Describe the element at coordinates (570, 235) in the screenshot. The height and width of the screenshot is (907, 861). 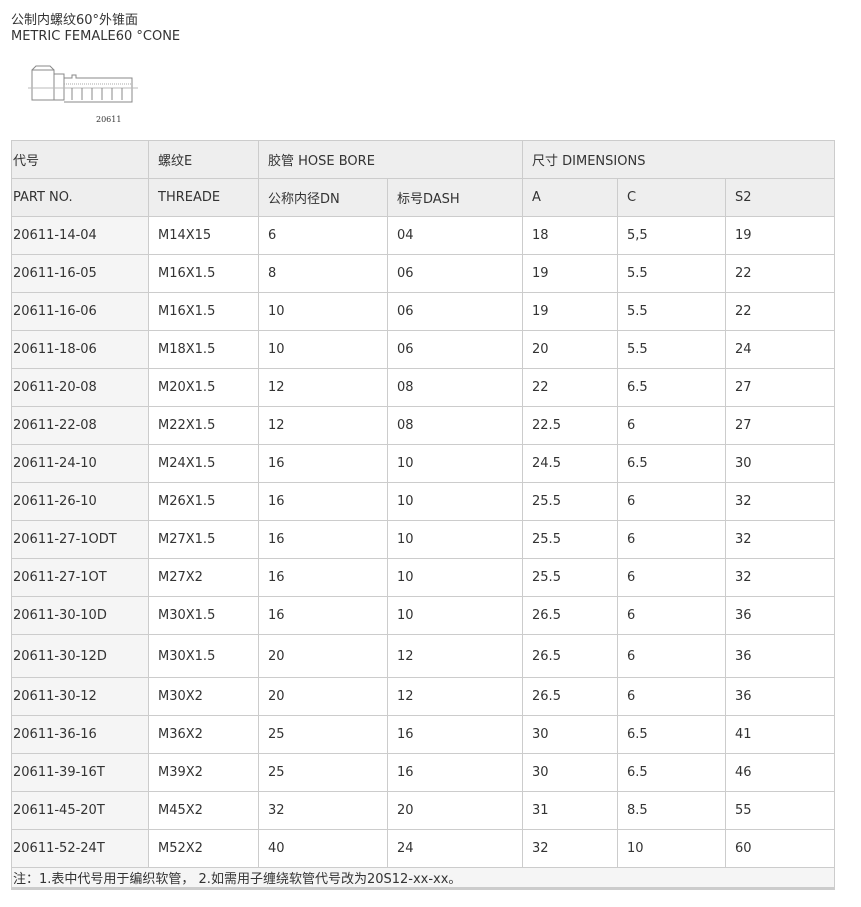
I see `cell-a: 18` at that location.